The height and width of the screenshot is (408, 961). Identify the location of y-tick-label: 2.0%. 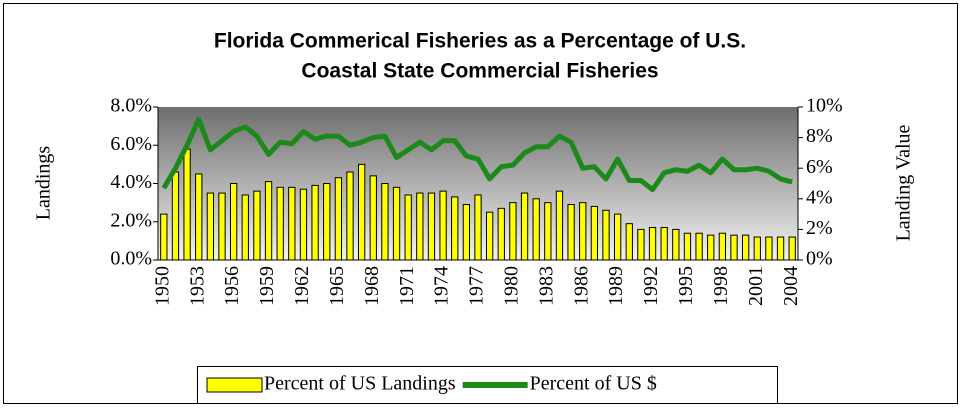
(131, 220).